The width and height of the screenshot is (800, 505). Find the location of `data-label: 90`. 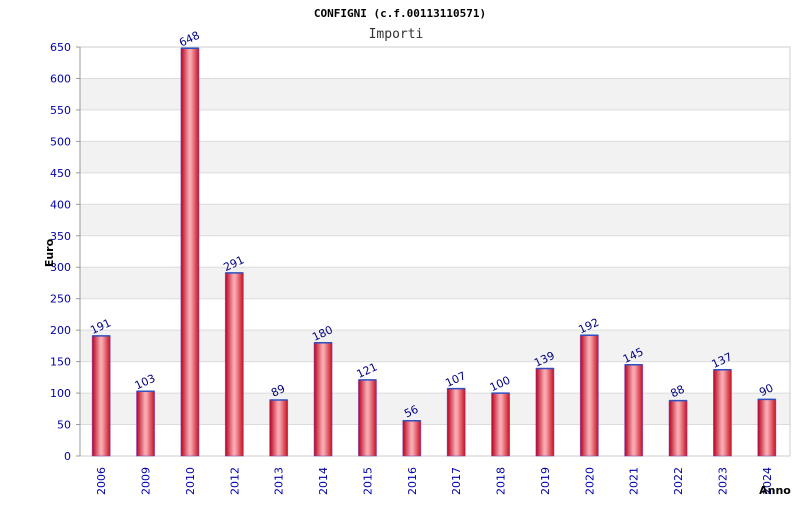

data-label: 90 is located at coordinates (766, 390).